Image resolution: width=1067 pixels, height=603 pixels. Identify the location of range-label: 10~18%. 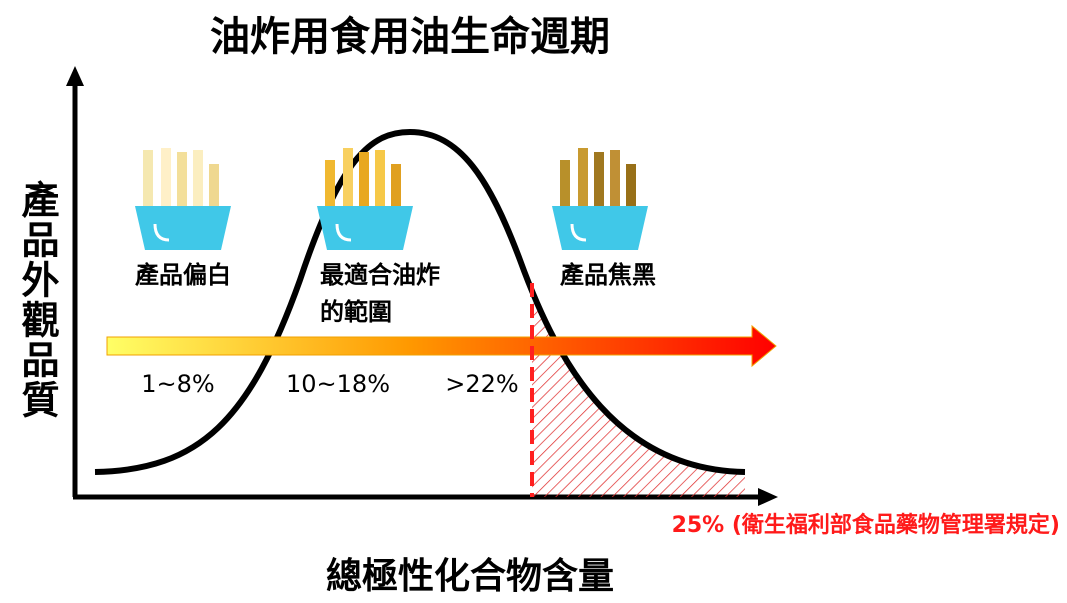
(338, 384).